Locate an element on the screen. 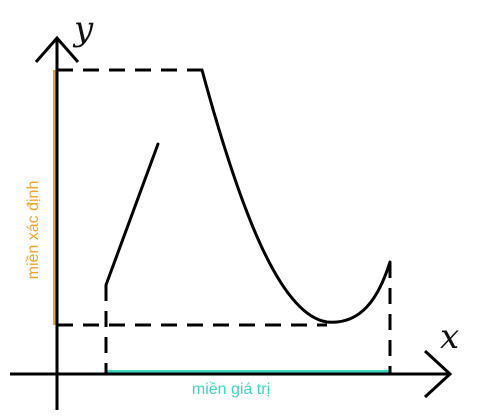  x-axis-arrowhead is located at coordinates (438, 374).